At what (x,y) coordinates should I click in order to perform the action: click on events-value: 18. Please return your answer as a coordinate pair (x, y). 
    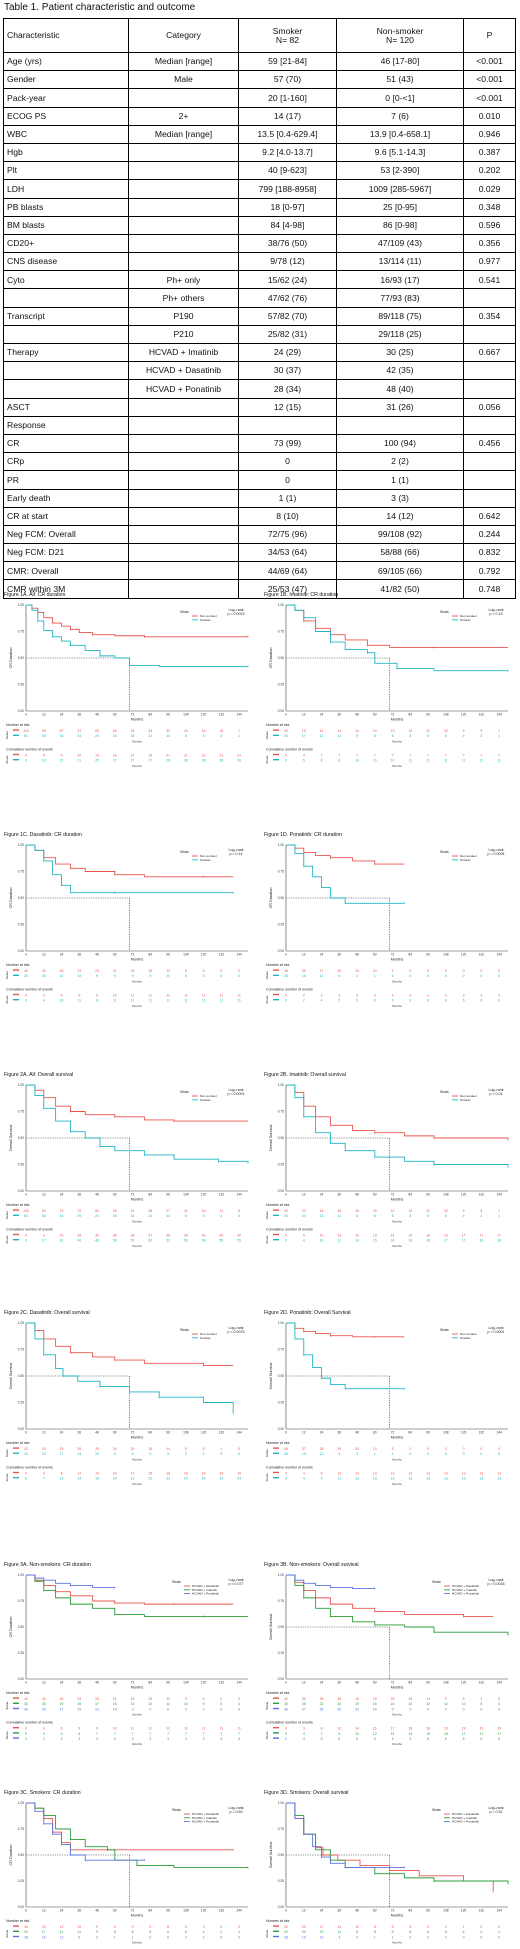
    Looking at the image, I should click on (481, 1241).